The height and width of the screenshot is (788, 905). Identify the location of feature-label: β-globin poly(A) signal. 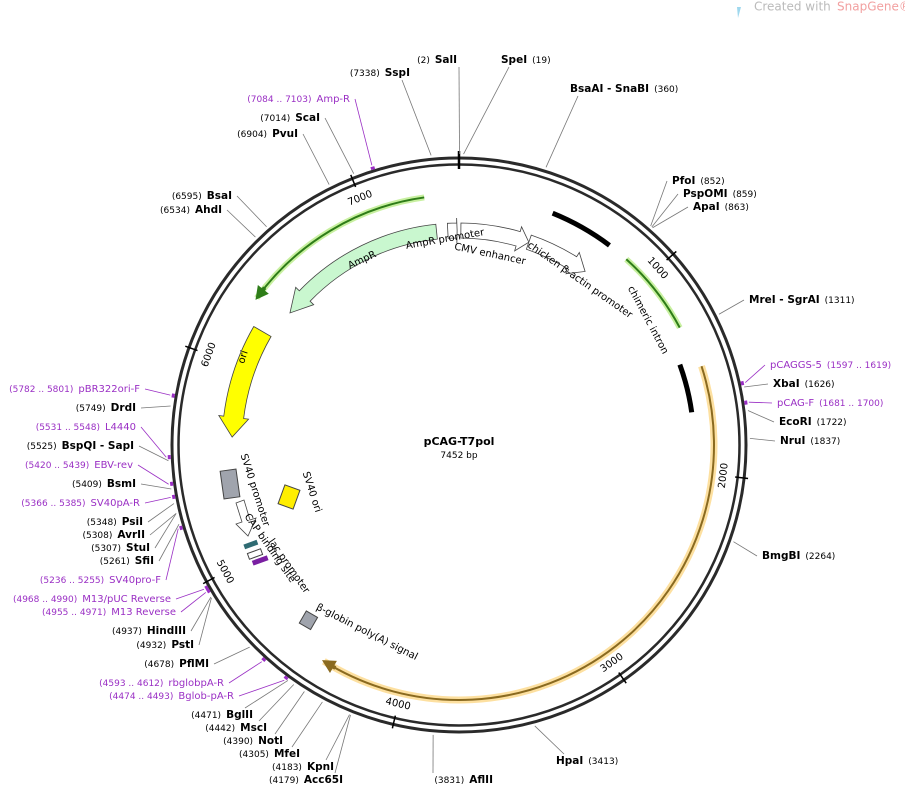
(366, 632).